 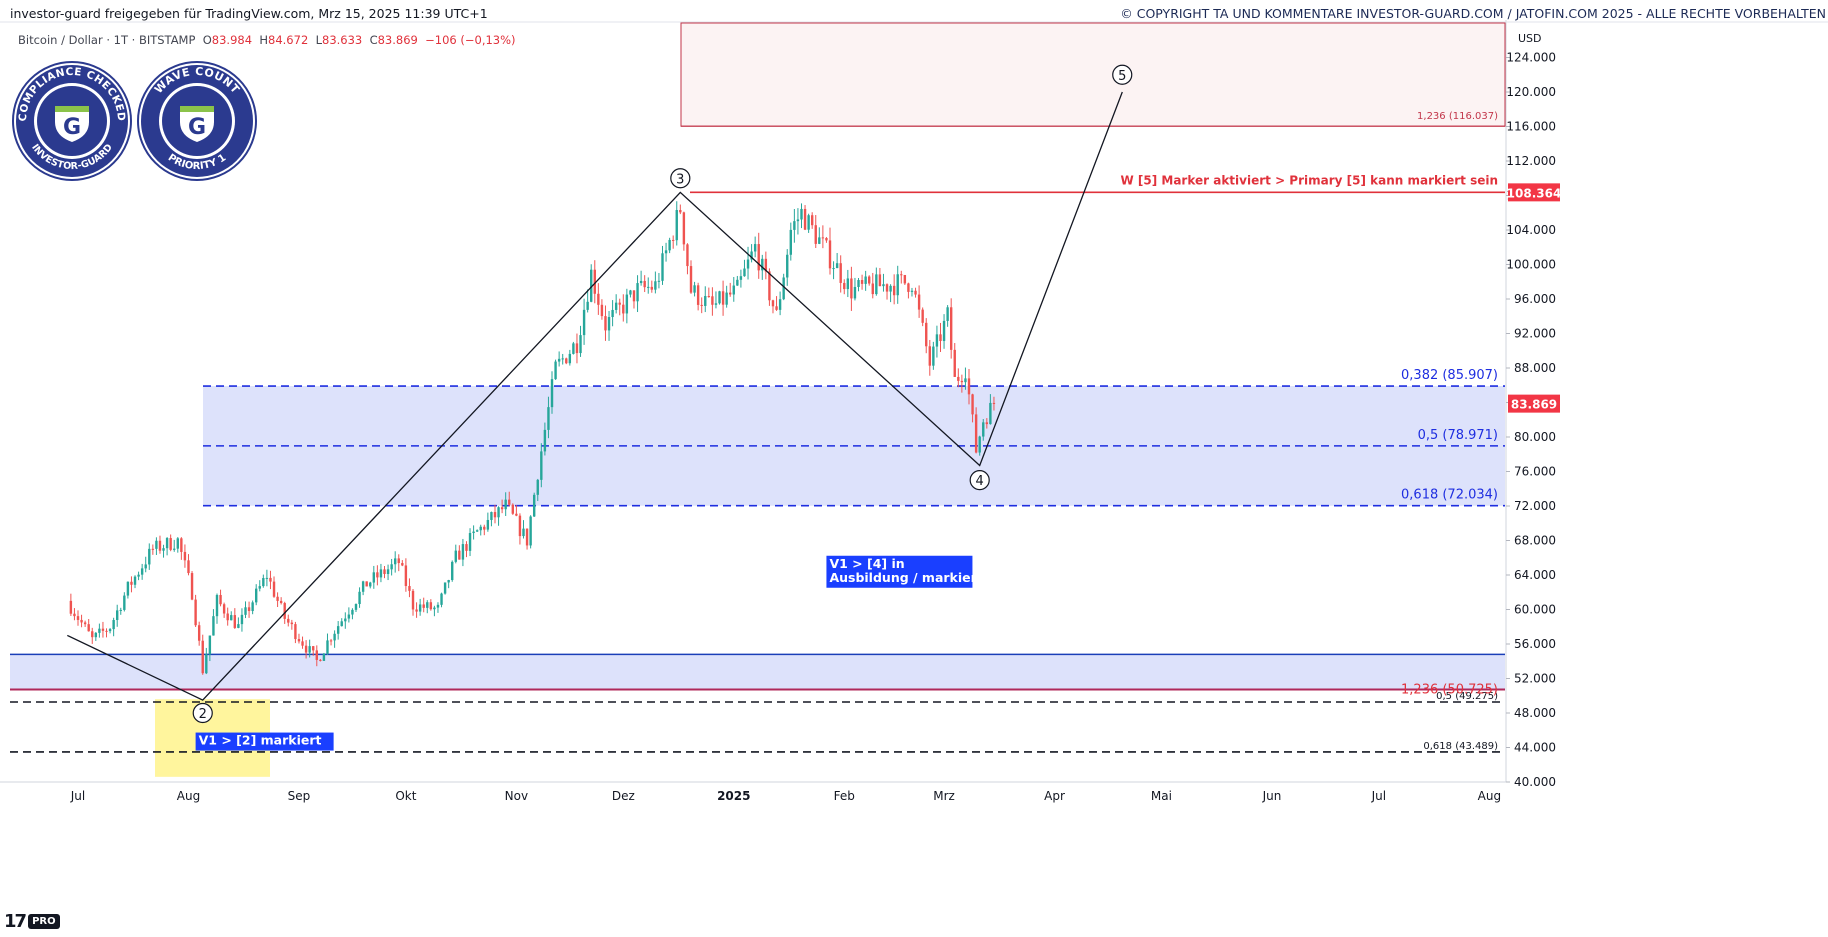 I want to click on badge-letter: G, so click(x=197, y=127).